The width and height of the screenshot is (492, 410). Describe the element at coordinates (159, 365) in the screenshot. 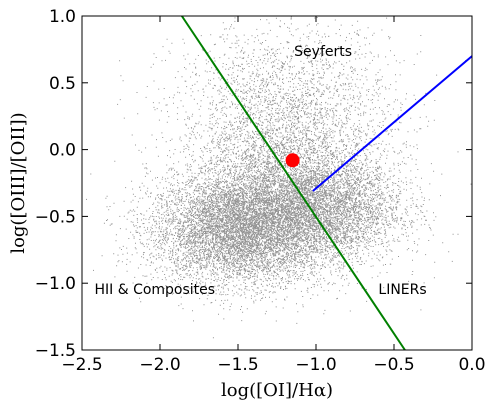

I see `x-tick-label: −2.0` at that location.